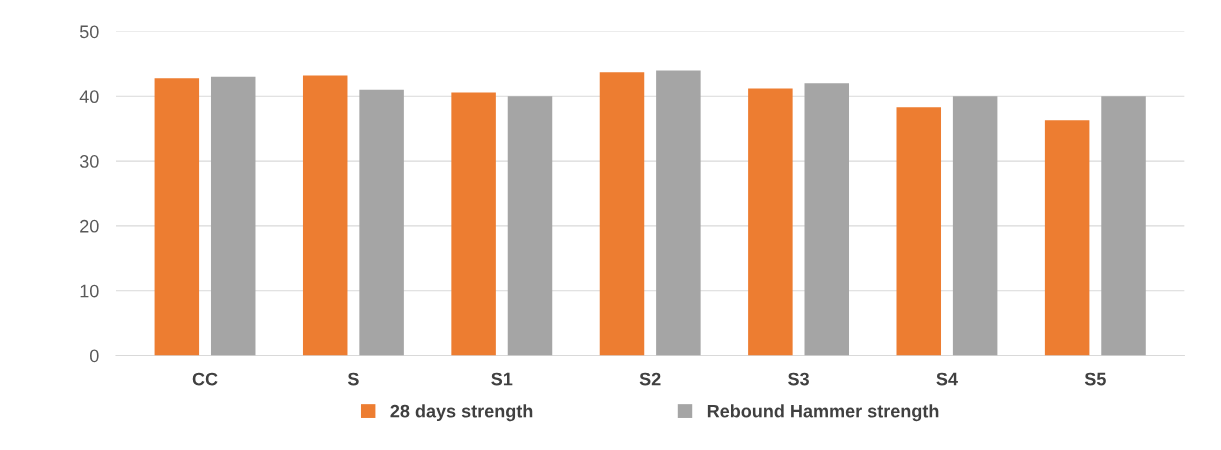 Image resolution: width=1221 pixels, height=450 pixels. I want to click on x-tick-label: S4, so click(947, 379).